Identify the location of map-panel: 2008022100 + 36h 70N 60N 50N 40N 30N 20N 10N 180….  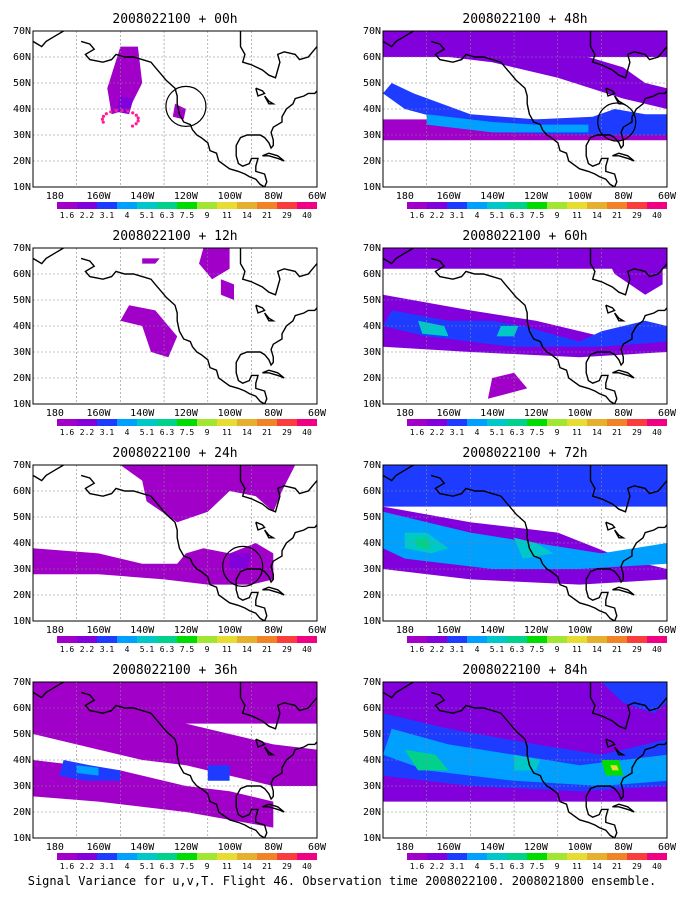
(170, 767).